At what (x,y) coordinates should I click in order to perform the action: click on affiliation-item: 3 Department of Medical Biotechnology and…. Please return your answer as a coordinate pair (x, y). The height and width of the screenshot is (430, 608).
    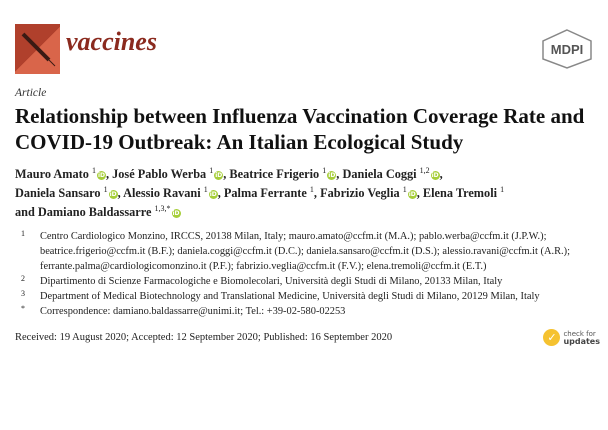
    Looking at the image, I should click on (307, 296).